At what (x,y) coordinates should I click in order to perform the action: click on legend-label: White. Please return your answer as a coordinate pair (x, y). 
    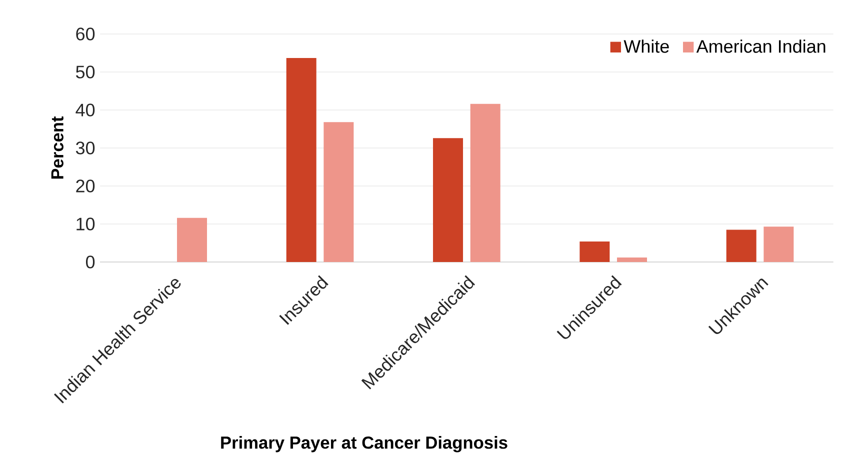
    Looking at the image, I should click on (646, 46).